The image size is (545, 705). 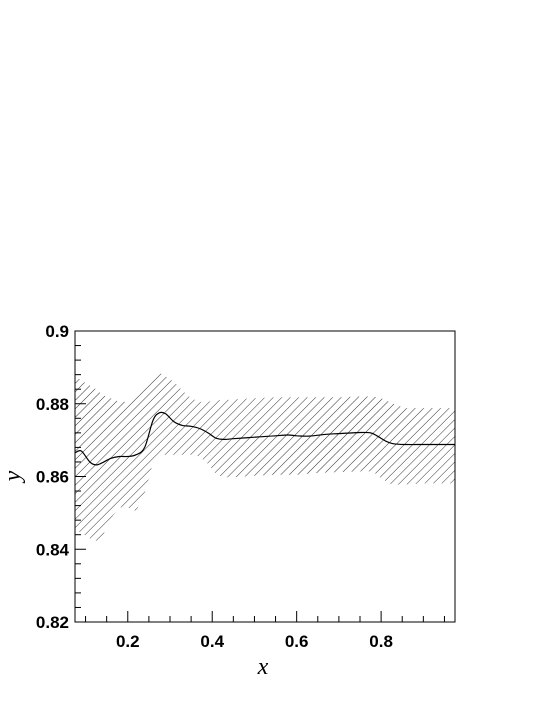 I want to click on series-line, so click(x=264, y=438).